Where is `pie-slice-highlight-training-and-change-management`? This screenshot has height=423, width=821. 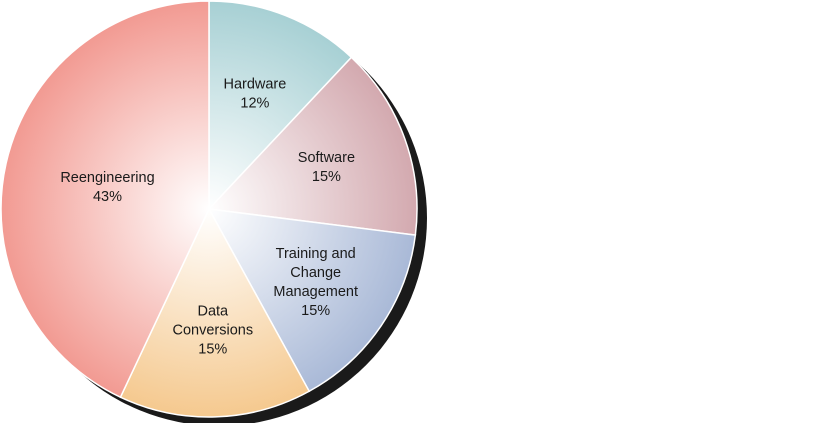 pie-slice-highlight-training-and-change-management is located at coordinates (312, 300).